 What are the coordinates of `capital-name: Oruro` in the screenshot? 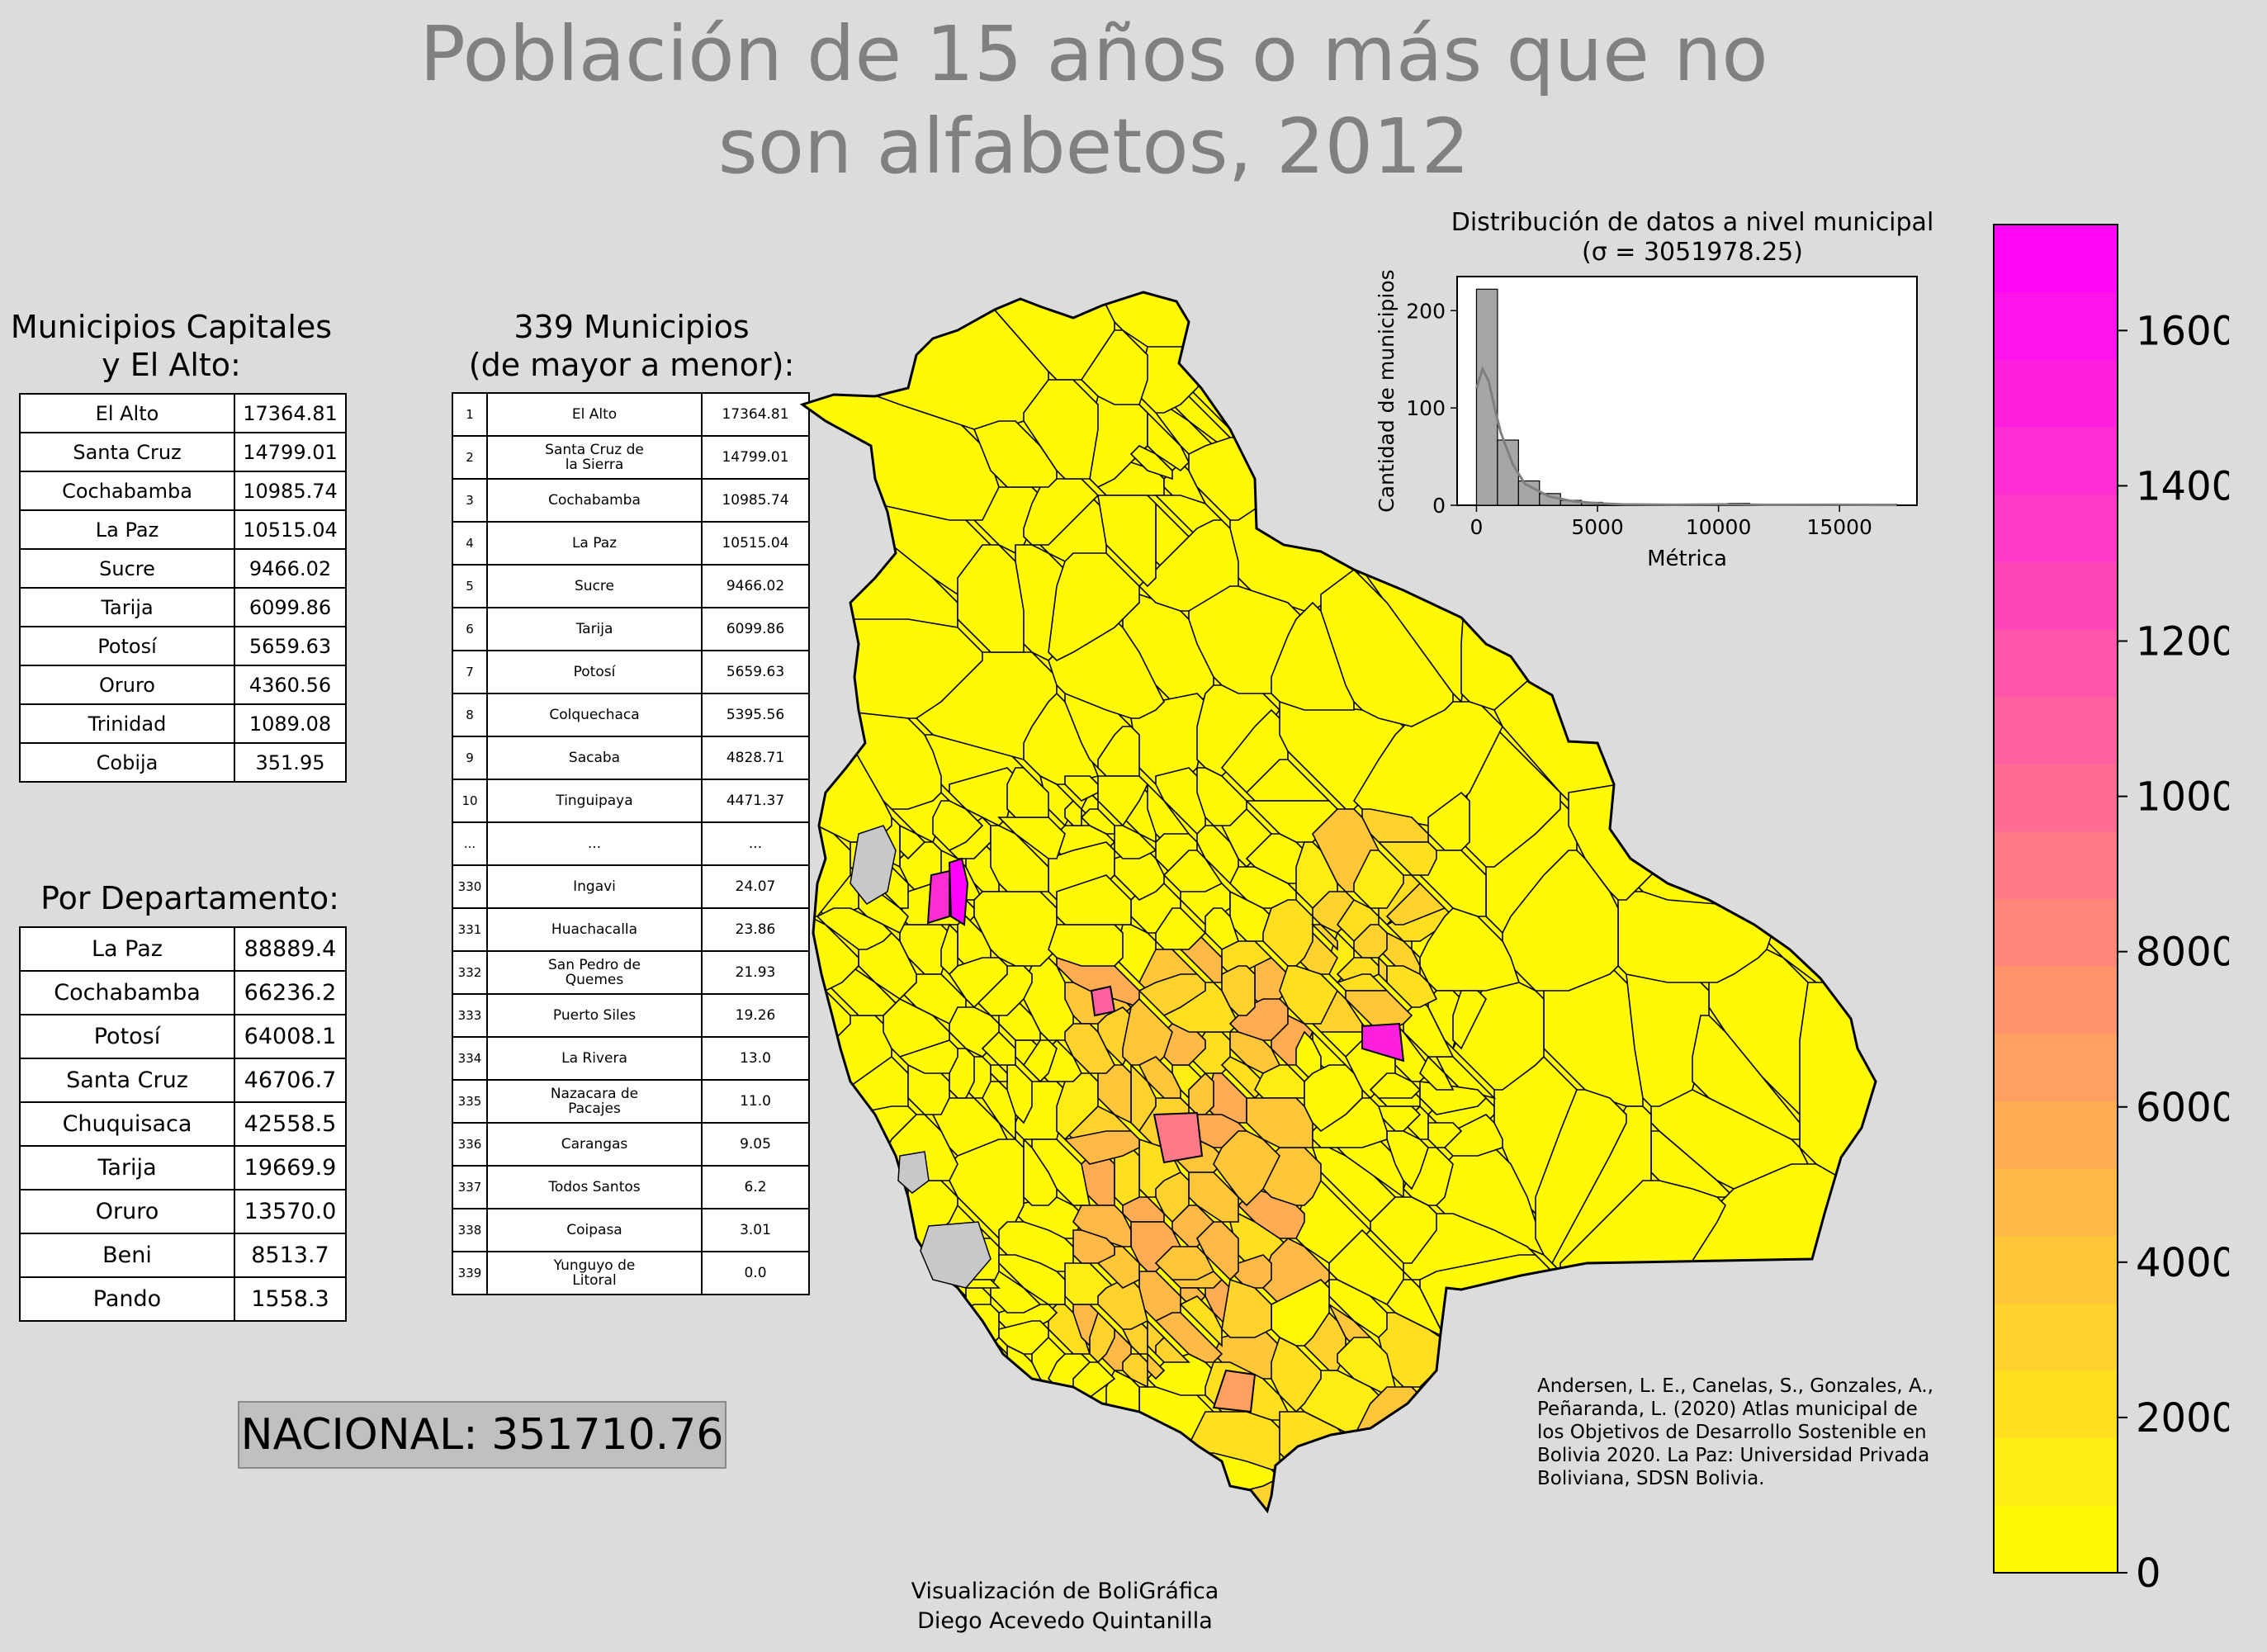 It's located at (127, 685).